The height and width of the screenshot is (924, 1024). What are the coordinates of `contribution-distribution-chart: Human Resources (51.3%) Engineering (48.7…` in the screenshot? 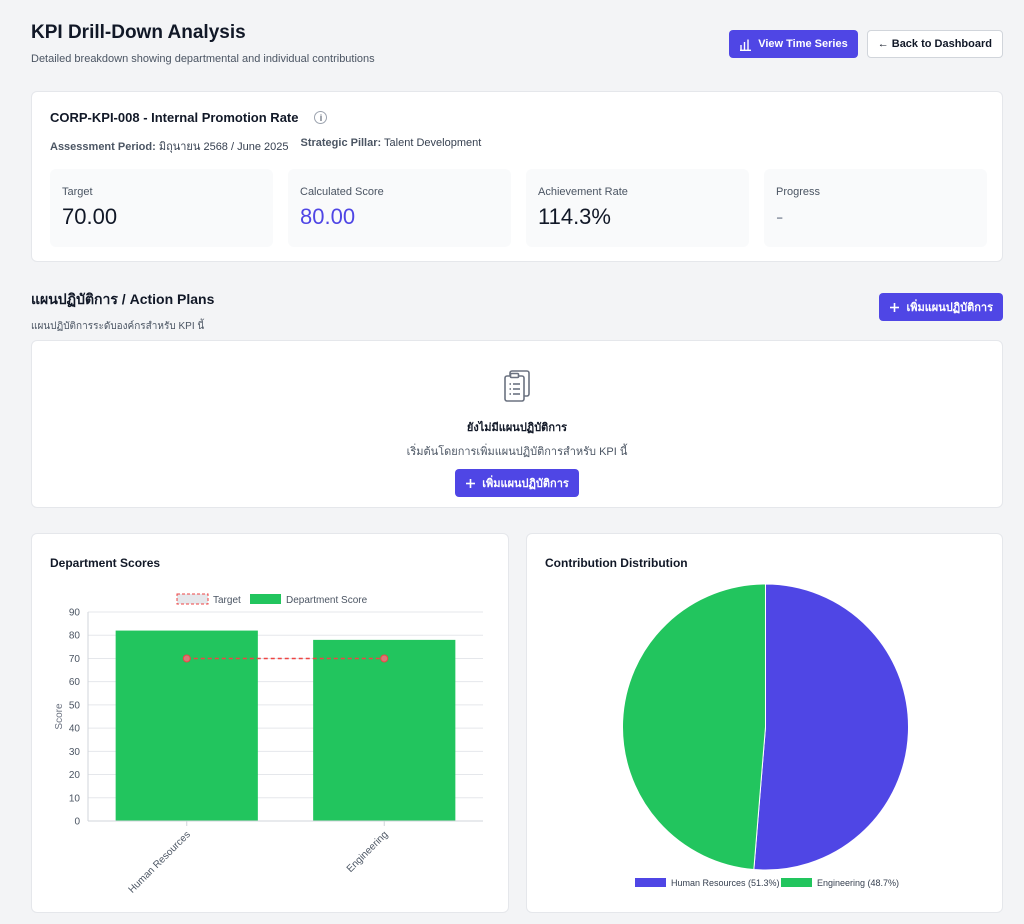 It's located at (765, 735).